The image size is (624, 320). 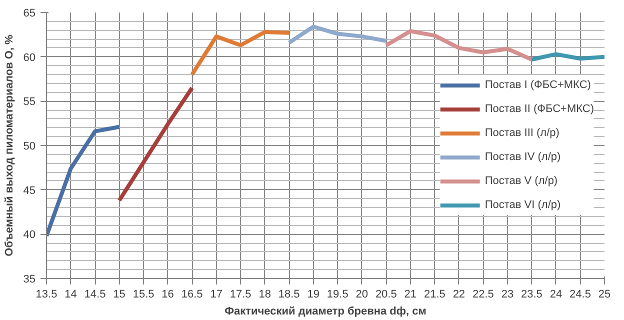 I want to click on legend-label: Постав II (ФБС+МКС), so click(x=539, y=109).